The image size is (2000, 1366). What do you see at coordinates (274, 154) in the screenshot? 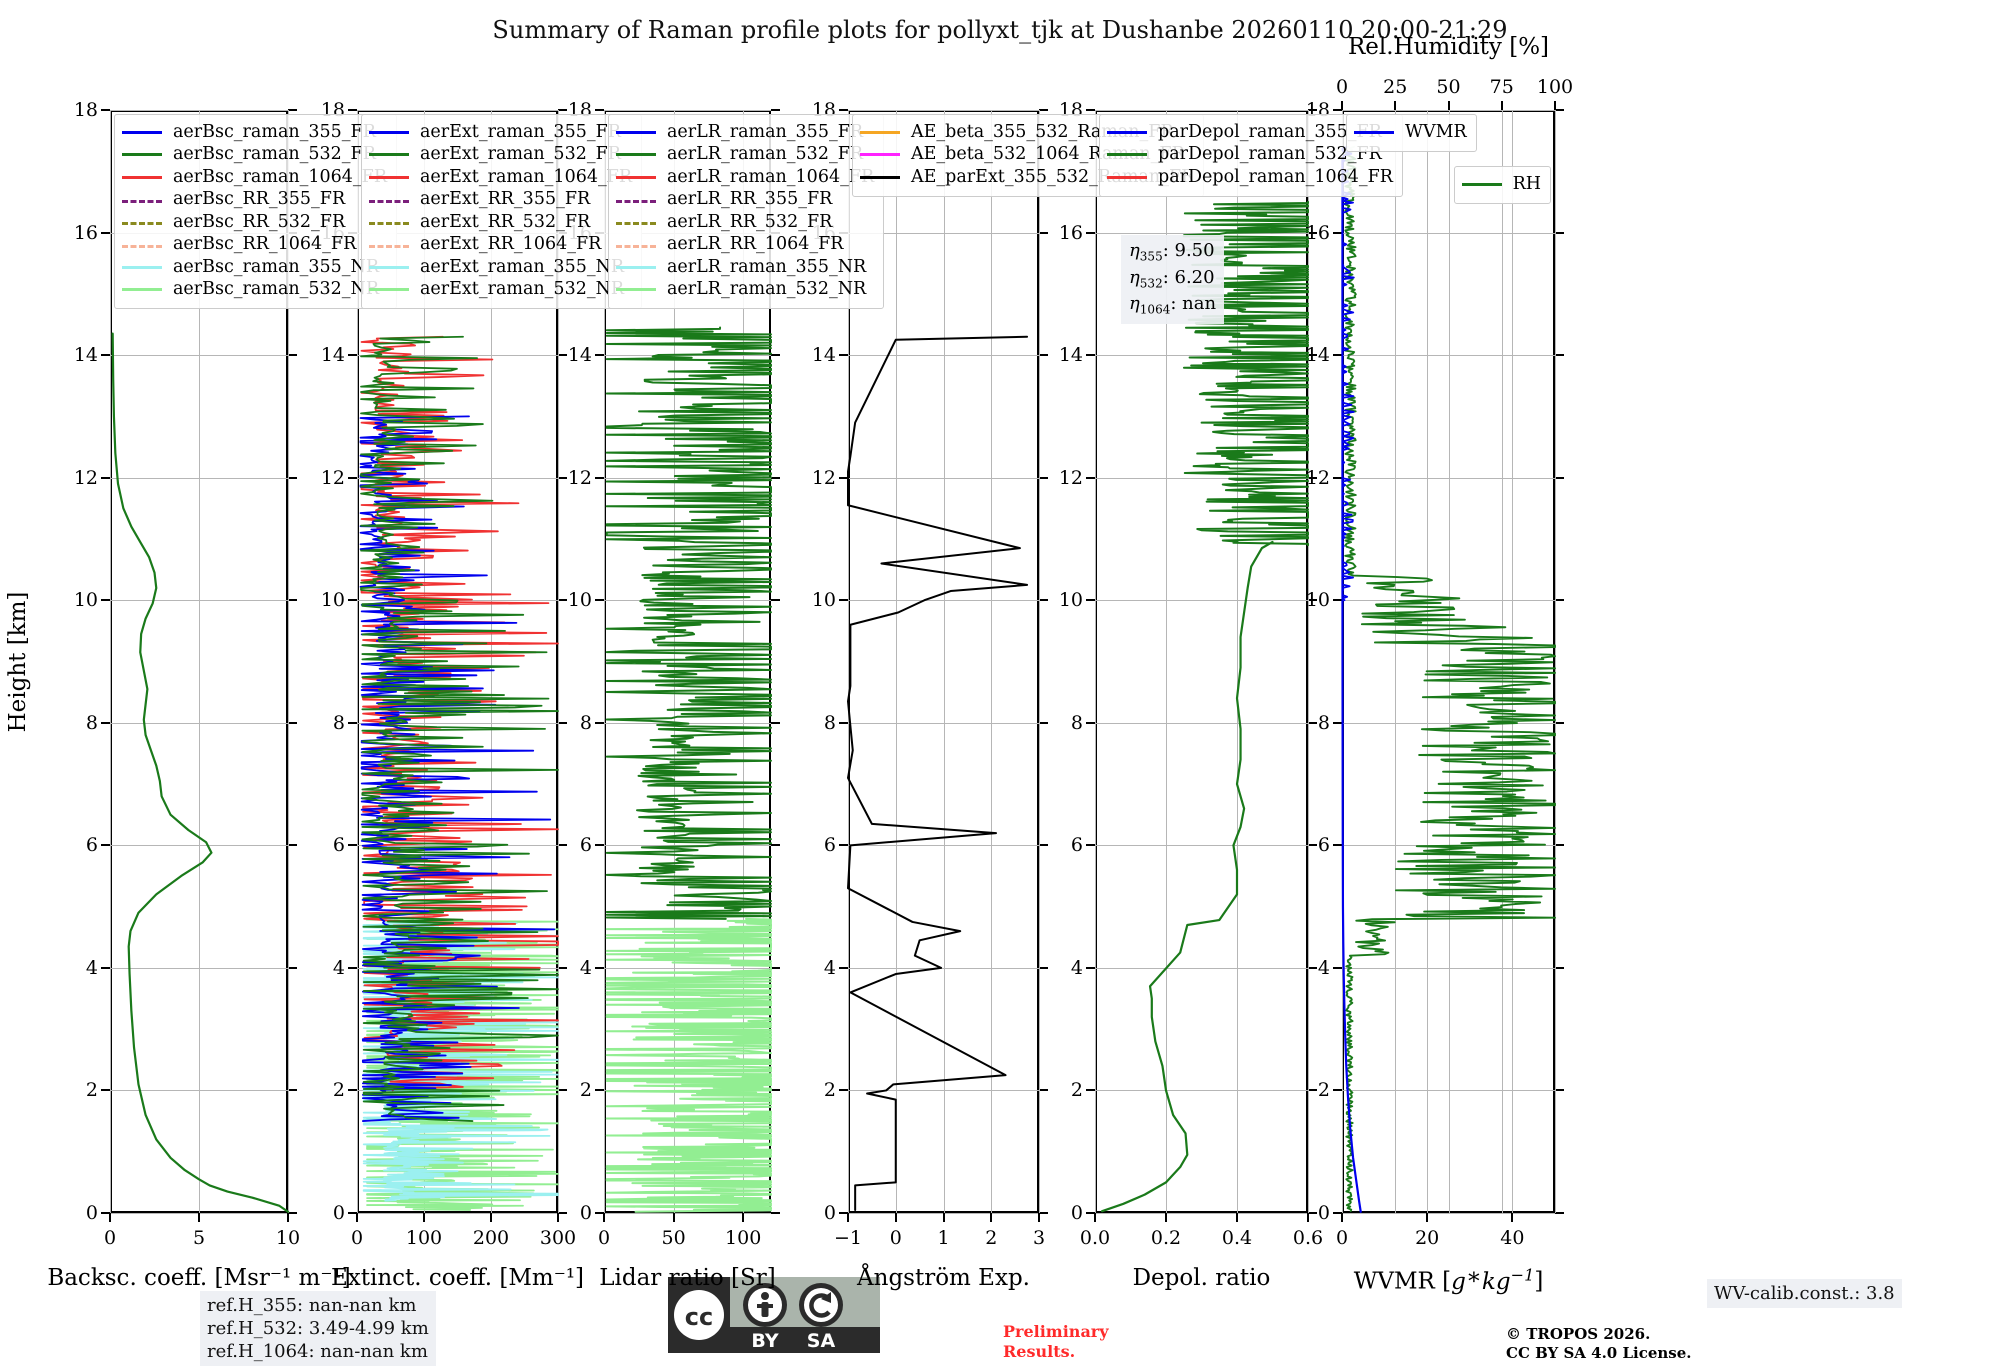
I see `legend-label: aerBsc_raman_532_FR` at bounding box center [274, 154].